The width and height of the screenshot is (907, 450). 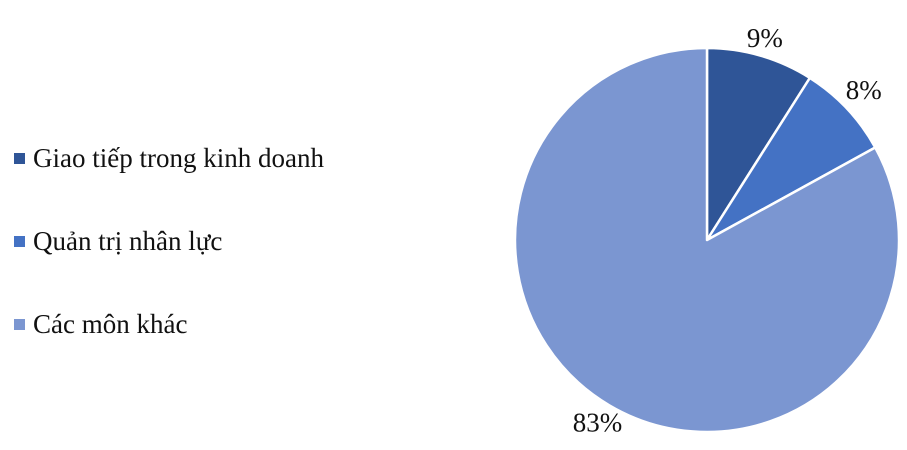 What do you see at coordinates (128, 241) in the screenshot?
I see `legend-label: Quản trị nhân lực` at bounding box center [128, 241].